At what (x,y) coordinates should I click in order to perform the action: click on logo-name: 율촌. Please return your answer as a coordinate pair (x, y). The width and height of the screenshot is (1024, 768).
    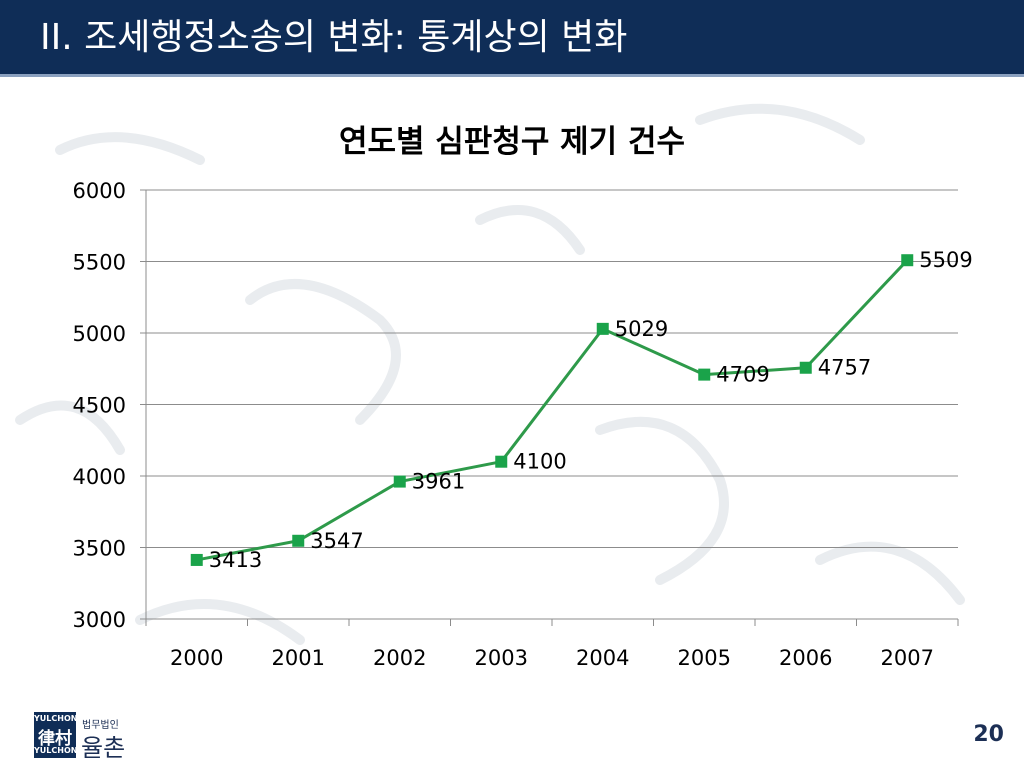
    Looking at the image, I should click on (103, 748).